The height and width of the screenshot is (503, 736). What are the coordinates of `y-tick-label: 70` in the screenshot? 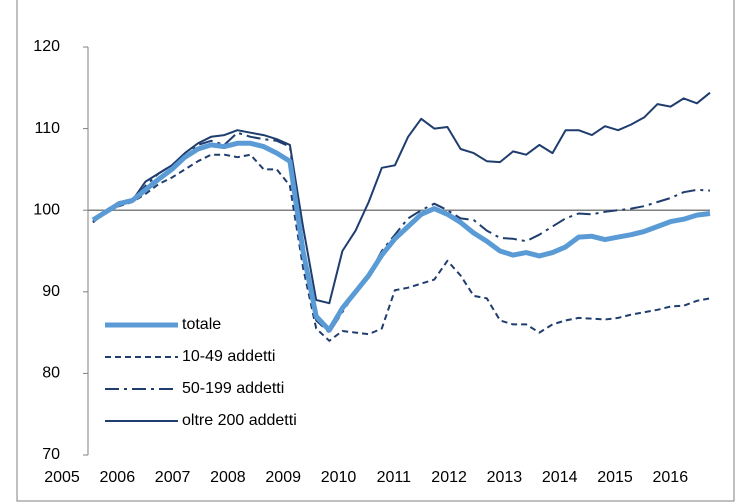 It's located at (51, 454).